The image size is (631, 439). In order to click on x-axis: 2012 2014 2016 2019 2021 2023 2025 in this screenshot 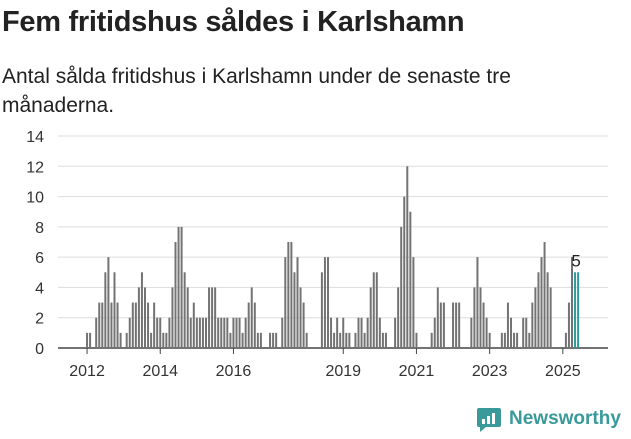, I will do `click(325, 364)`.